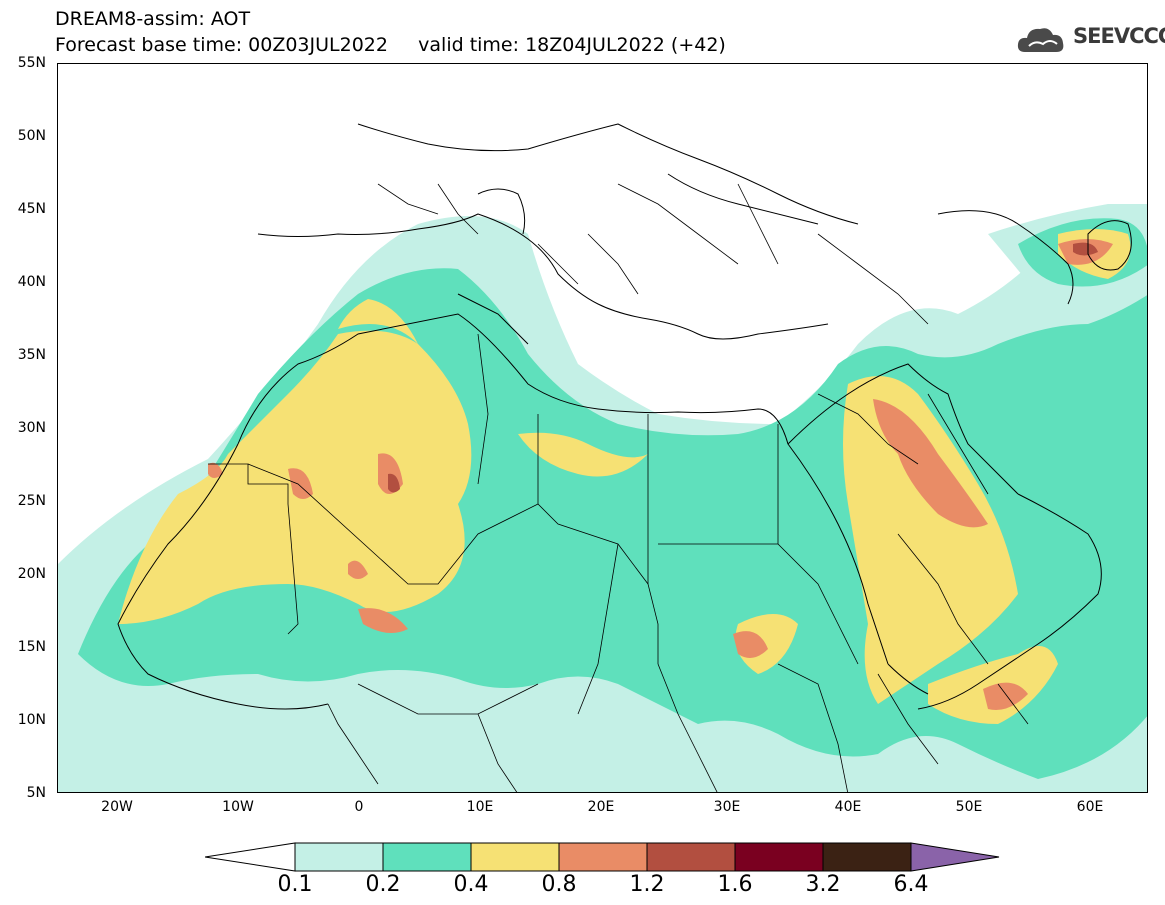  What do you see at coordinates (359, 807) in the screenshot?
I see `lon-label: 0` at bounding box center [359, 807].